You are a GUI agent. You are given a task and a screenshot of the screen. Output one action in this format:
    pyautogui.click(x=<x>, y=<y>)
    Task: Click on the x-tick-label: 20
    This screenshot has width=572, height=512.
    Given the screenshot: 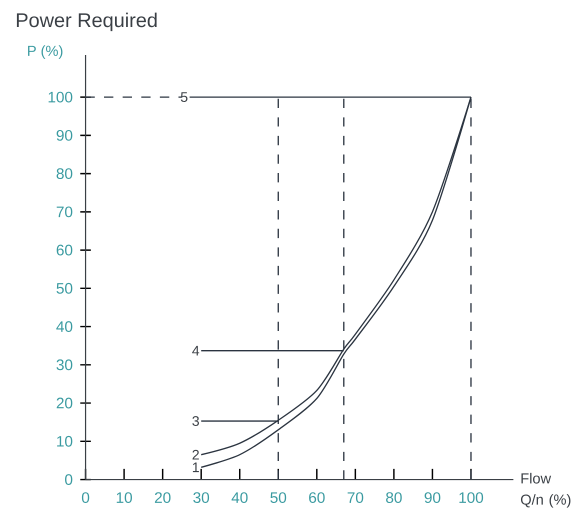 What is the action you would take?
    pyautogui.click(x=162, y=497)
    